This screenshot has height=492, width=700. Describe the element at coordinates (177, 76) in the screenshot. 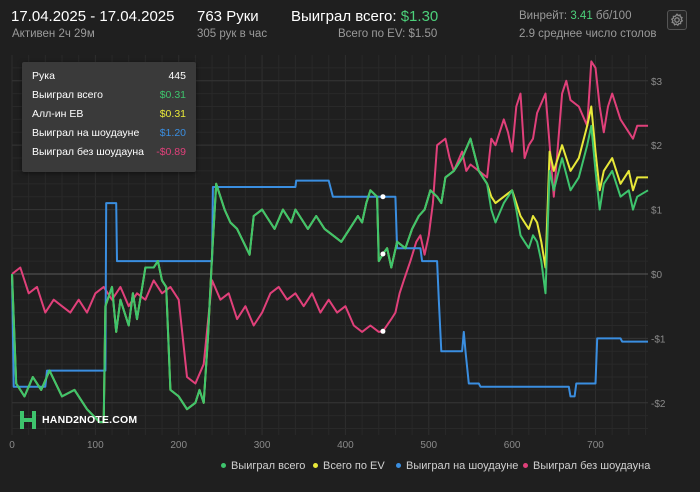

I see `tooltip-value: 445` at that location.